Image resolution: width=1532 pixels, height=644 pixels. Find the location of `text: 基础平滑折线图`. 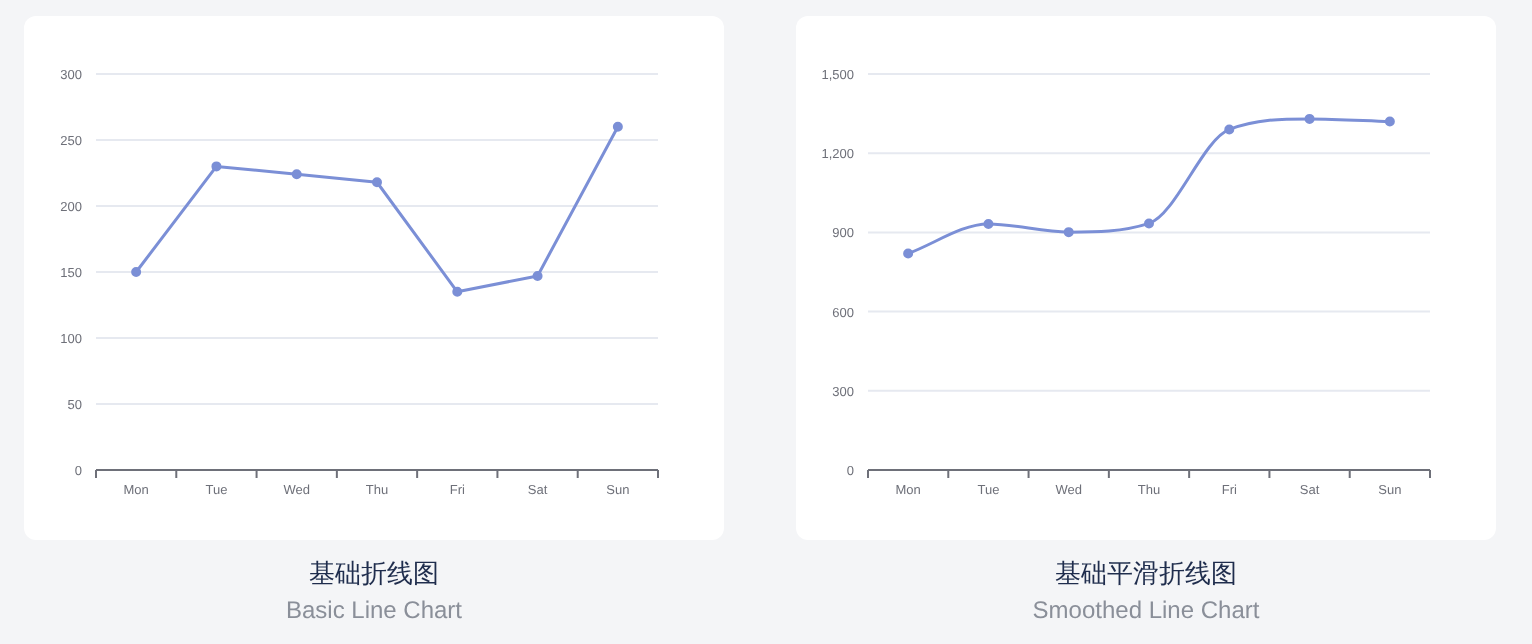

text: 基础平滑折线图 is located at coordinates (1146, 574).